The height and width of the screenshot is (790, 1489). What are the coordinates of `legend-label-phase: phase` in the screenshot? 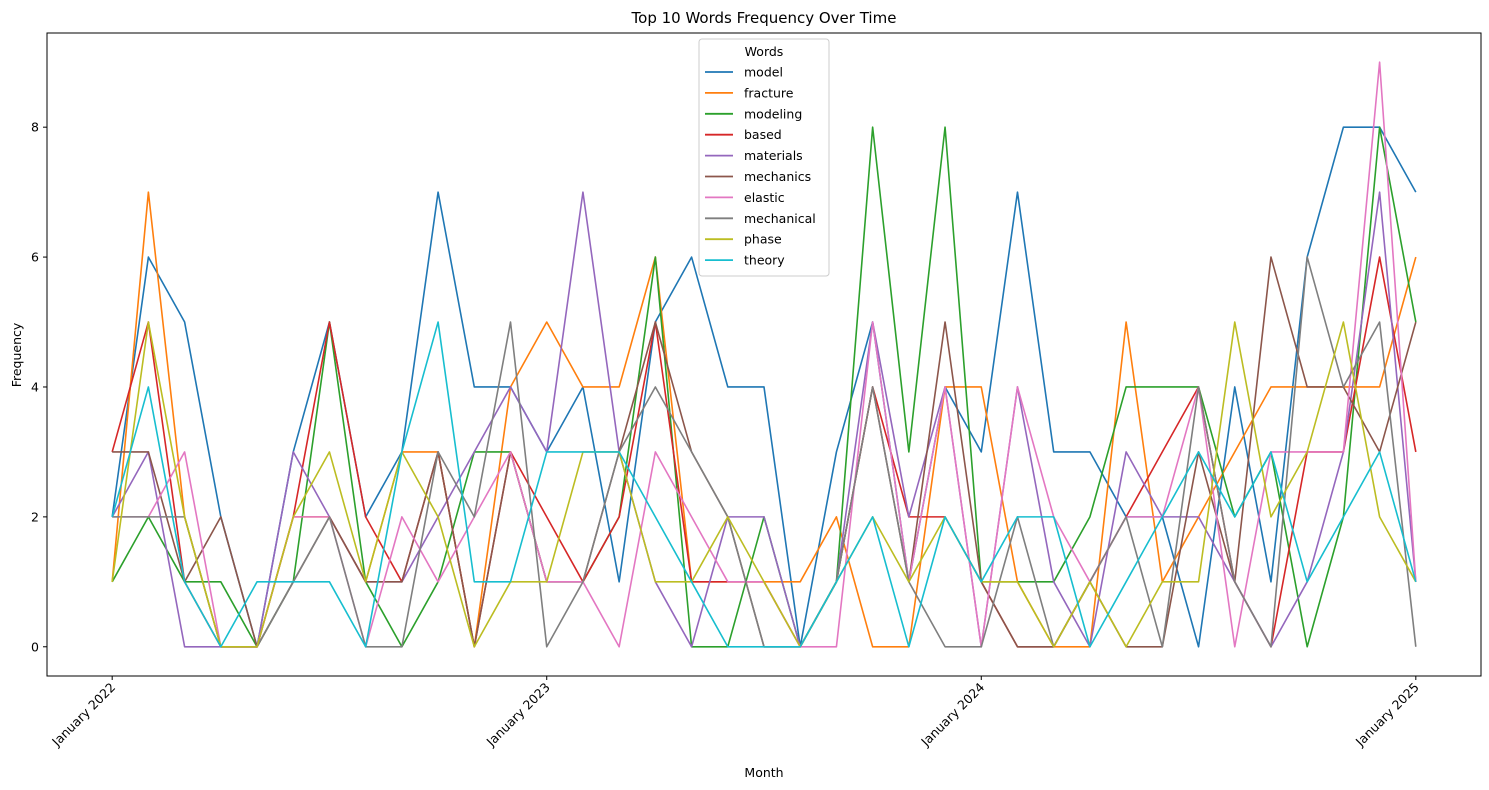 It's located at (763, 239).